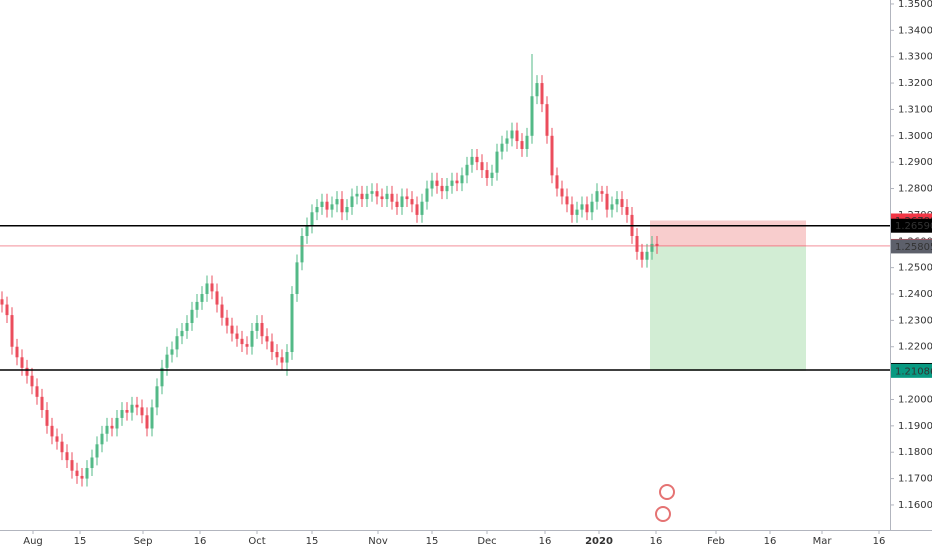 This screenshot has height=550, width=932. Describe the element at coordinates (663, 514) in the screenshot. I see `event-icon` at that location.